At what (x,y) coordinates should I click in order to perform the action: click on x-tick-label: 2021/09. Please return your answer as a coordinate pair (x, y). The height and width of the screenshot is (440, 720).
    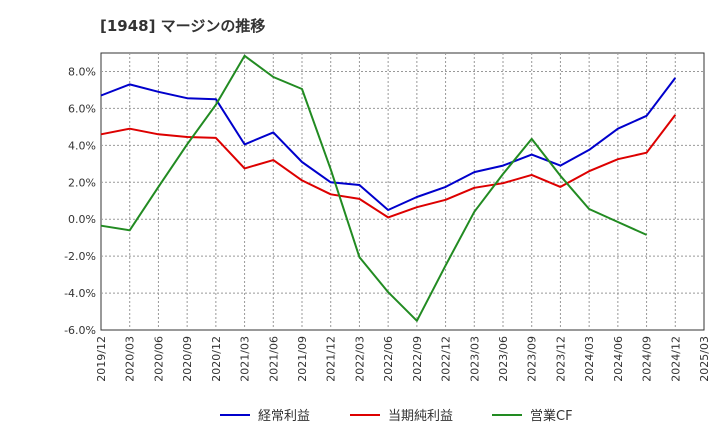
    Looking at the image, I should click on (302, 359).